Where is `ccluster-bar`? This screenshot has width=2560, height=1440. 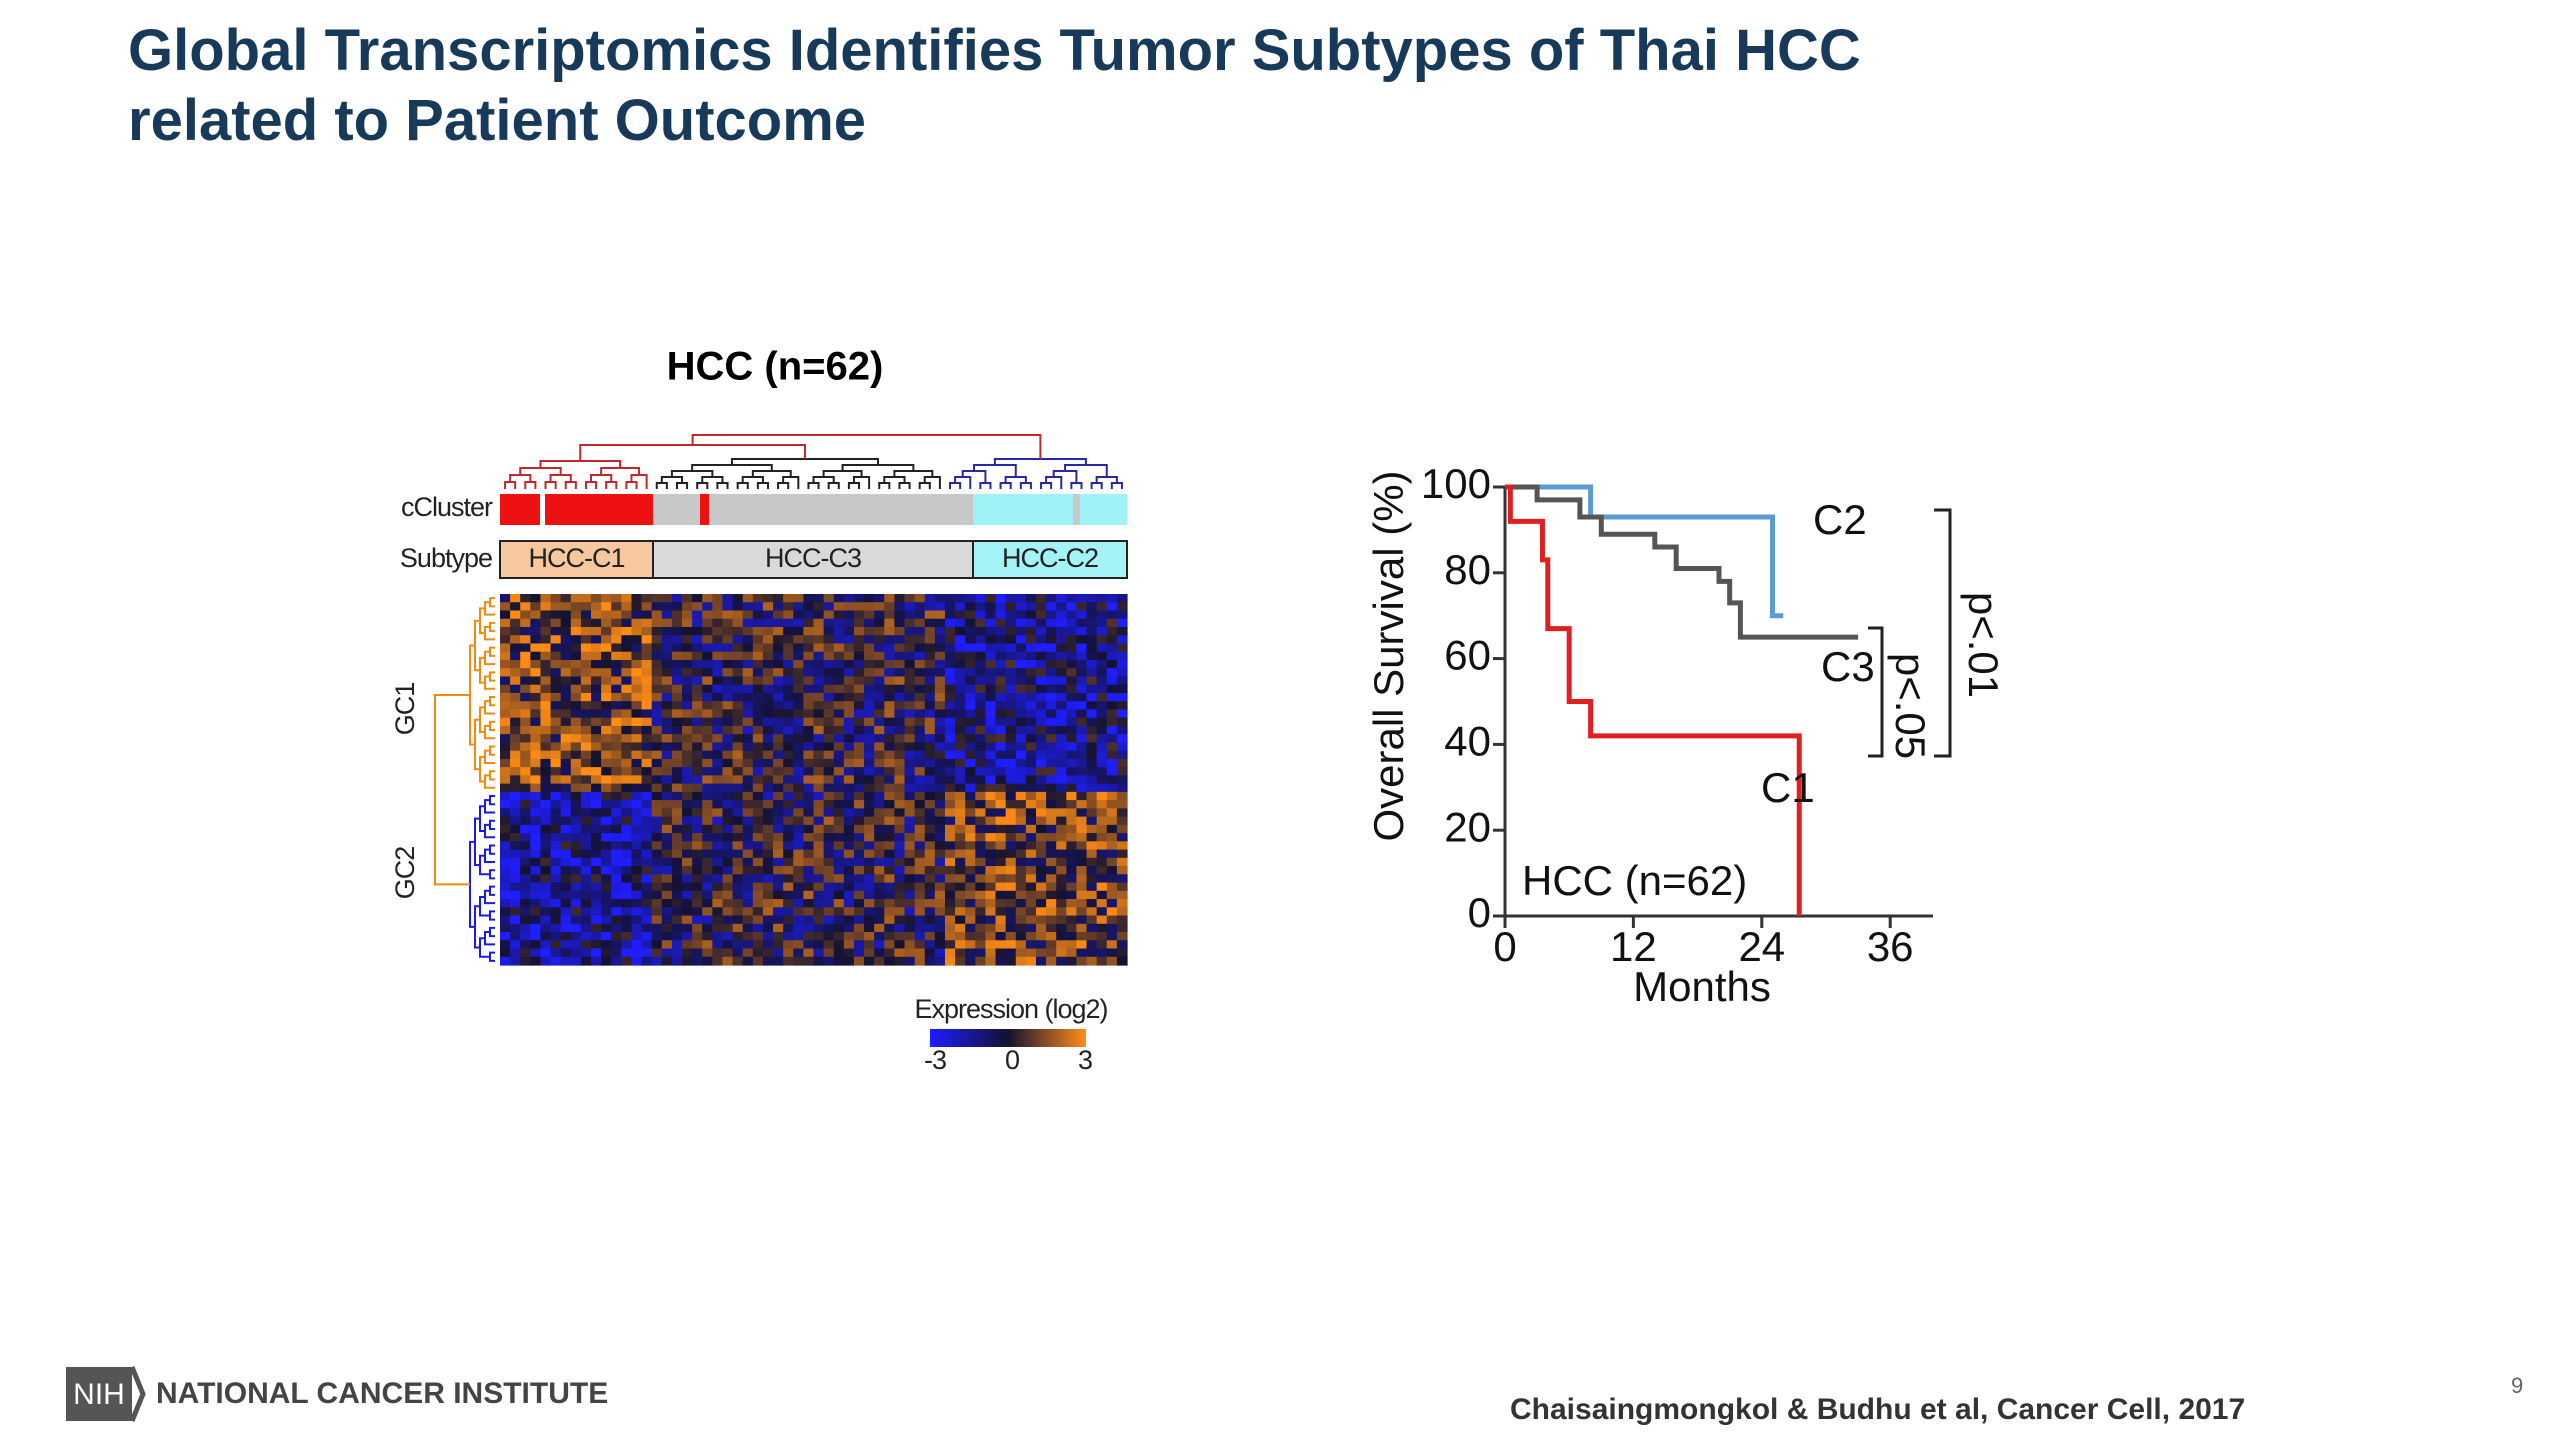 ccluster-bar is located at coordinates (704, 509).